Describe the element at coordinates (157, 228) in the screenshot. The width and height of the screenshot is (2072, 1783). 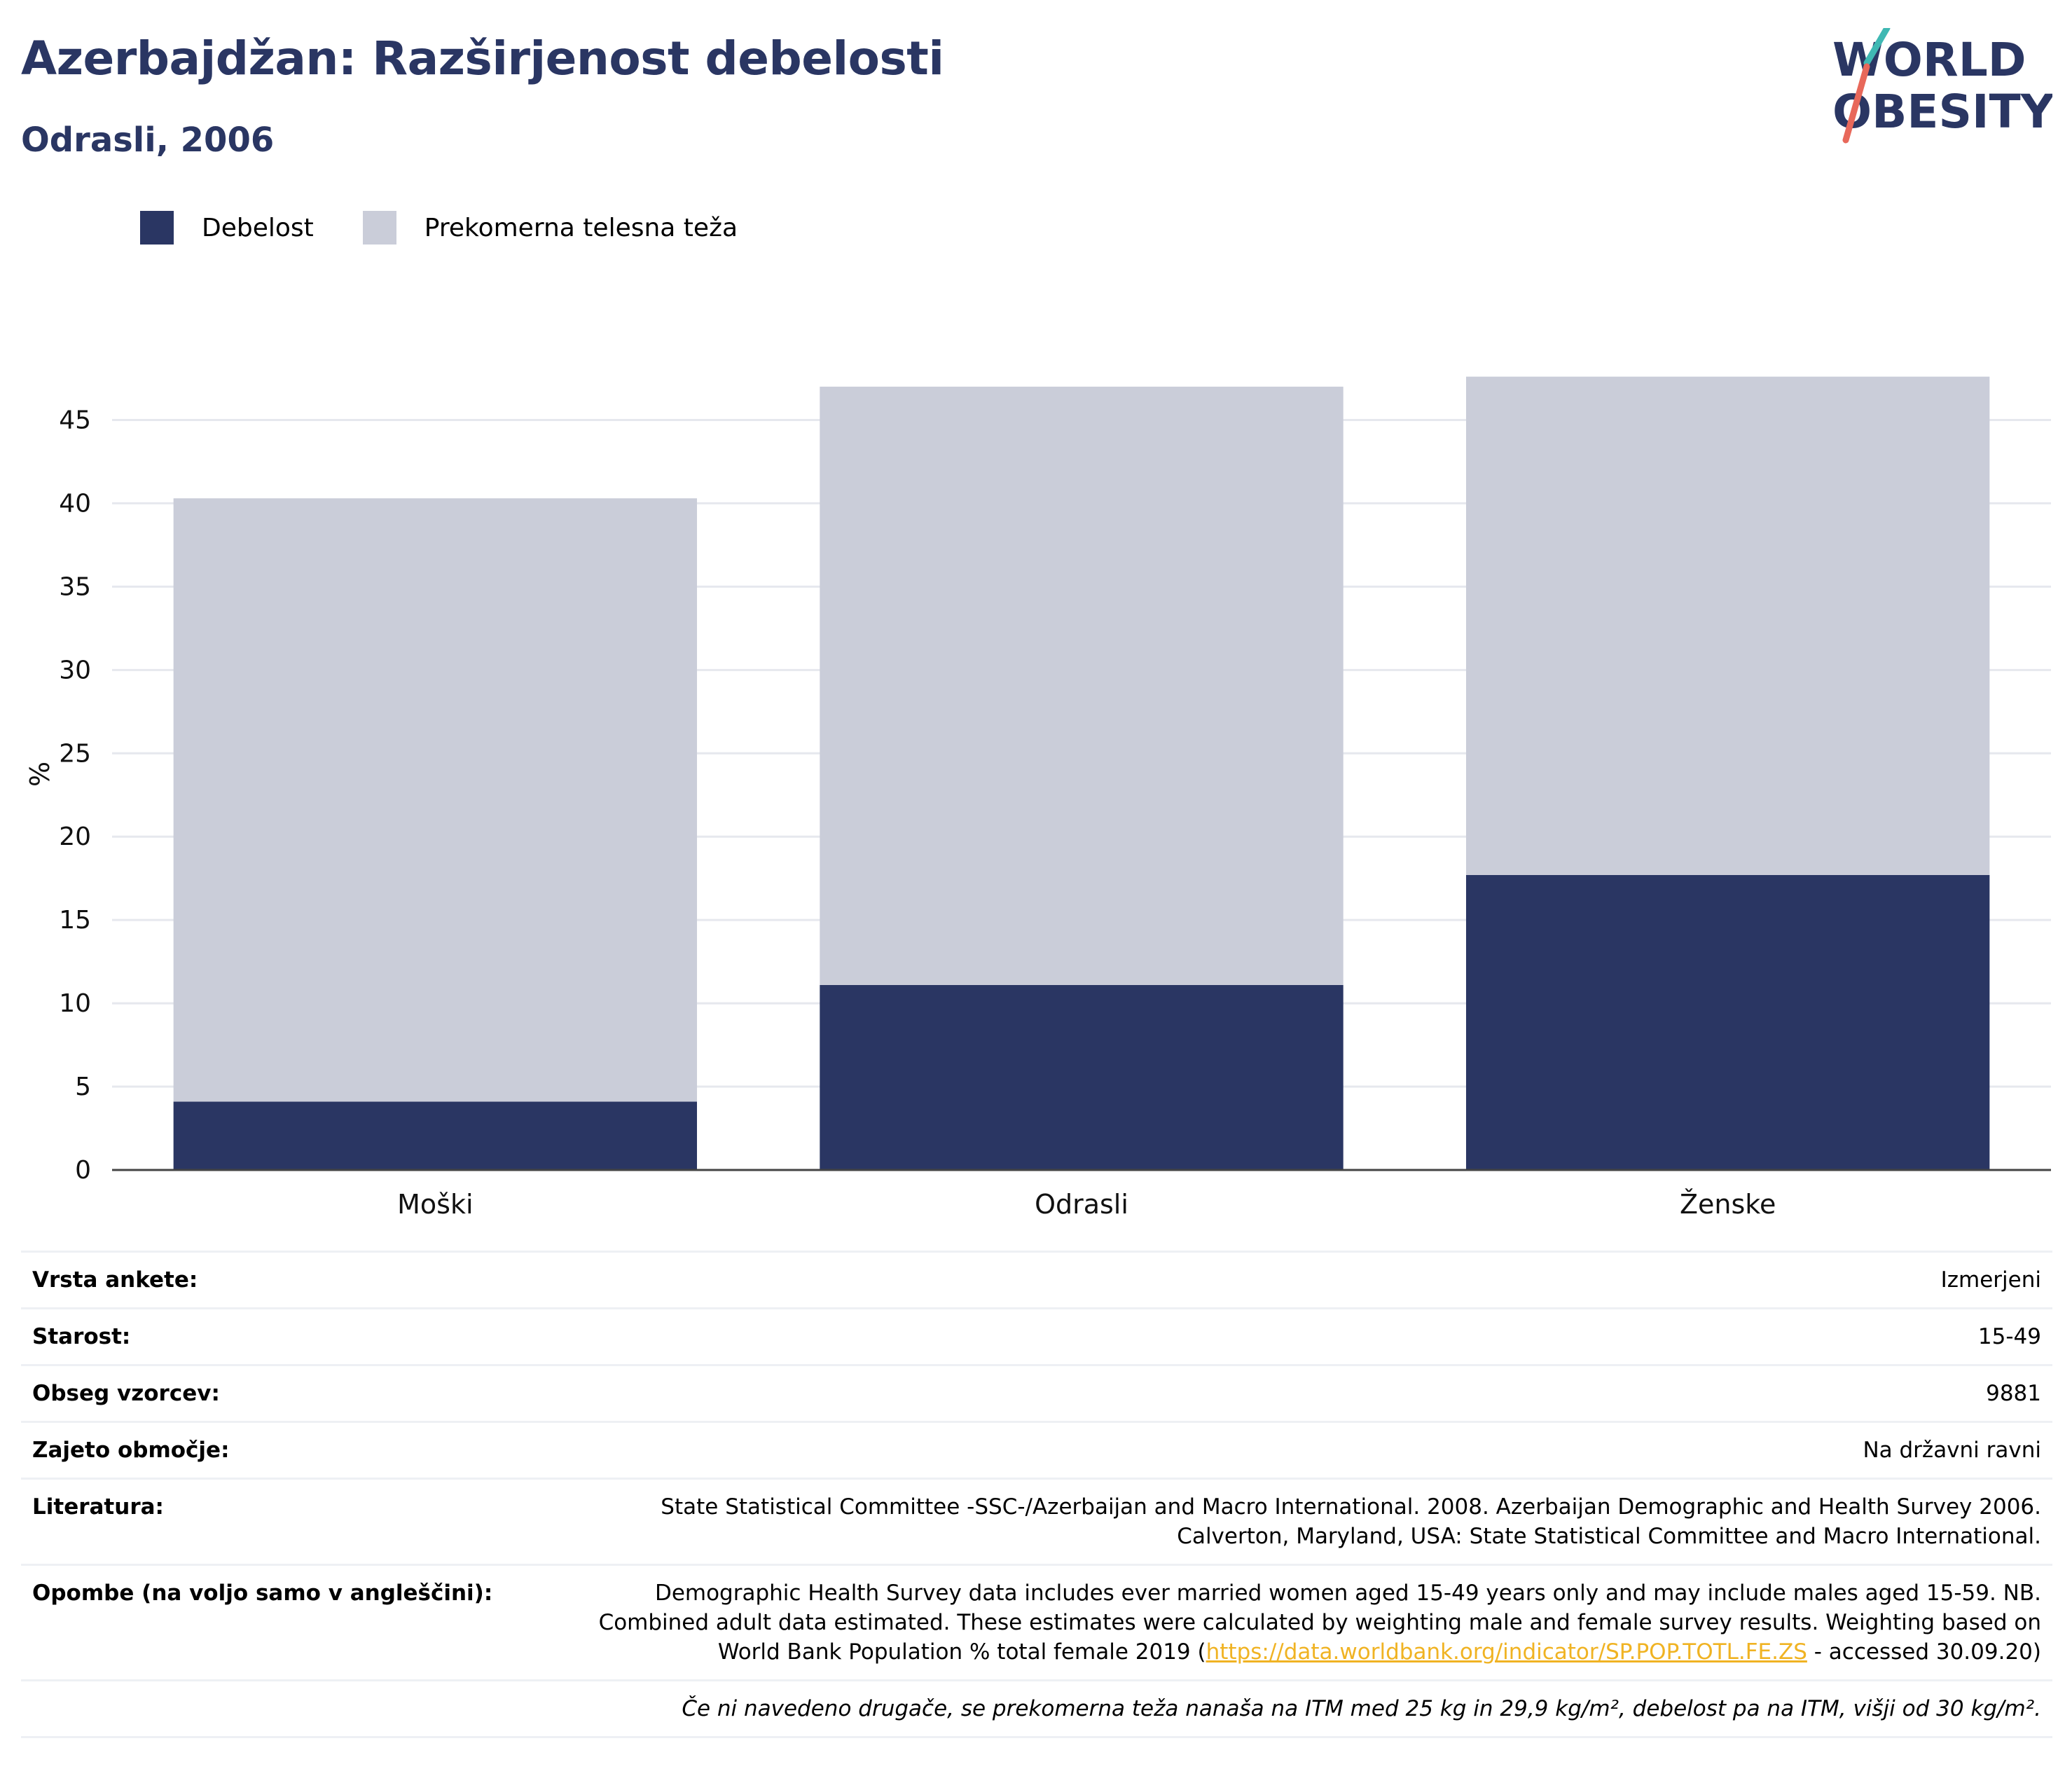
I see `legend-swatch-obesity` at that location.